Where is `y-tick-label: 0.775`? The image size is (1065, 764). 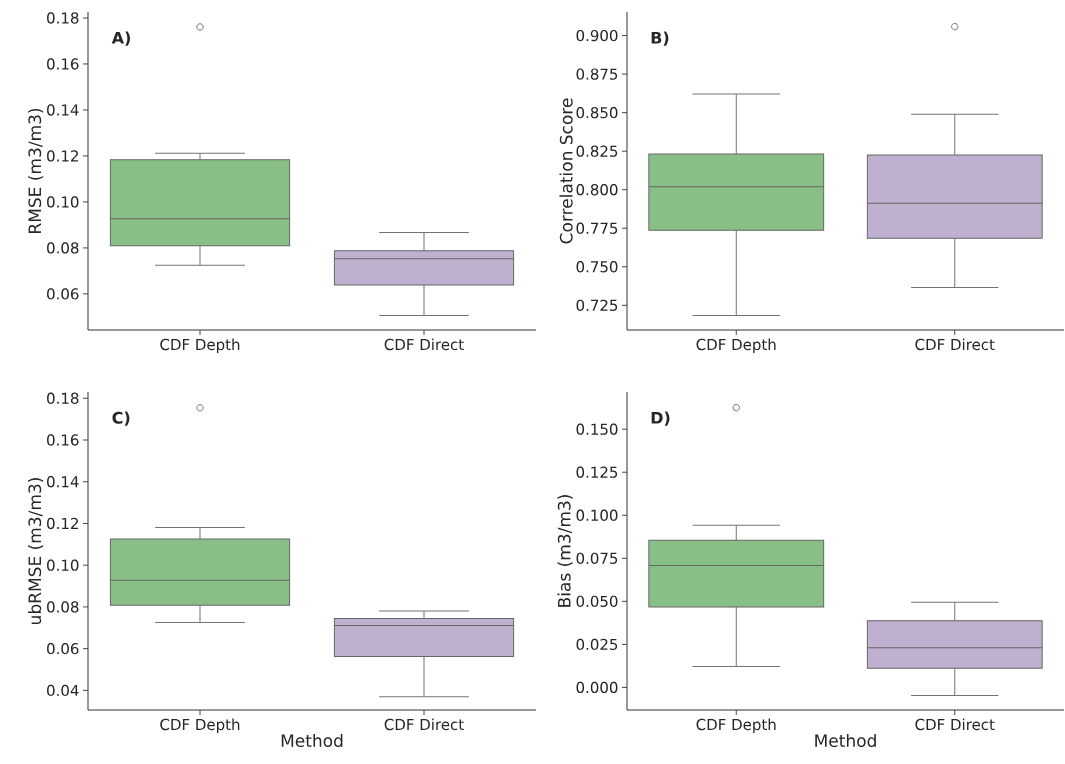
y-tick-label: 0.775 is located at coordinates (597, 228).